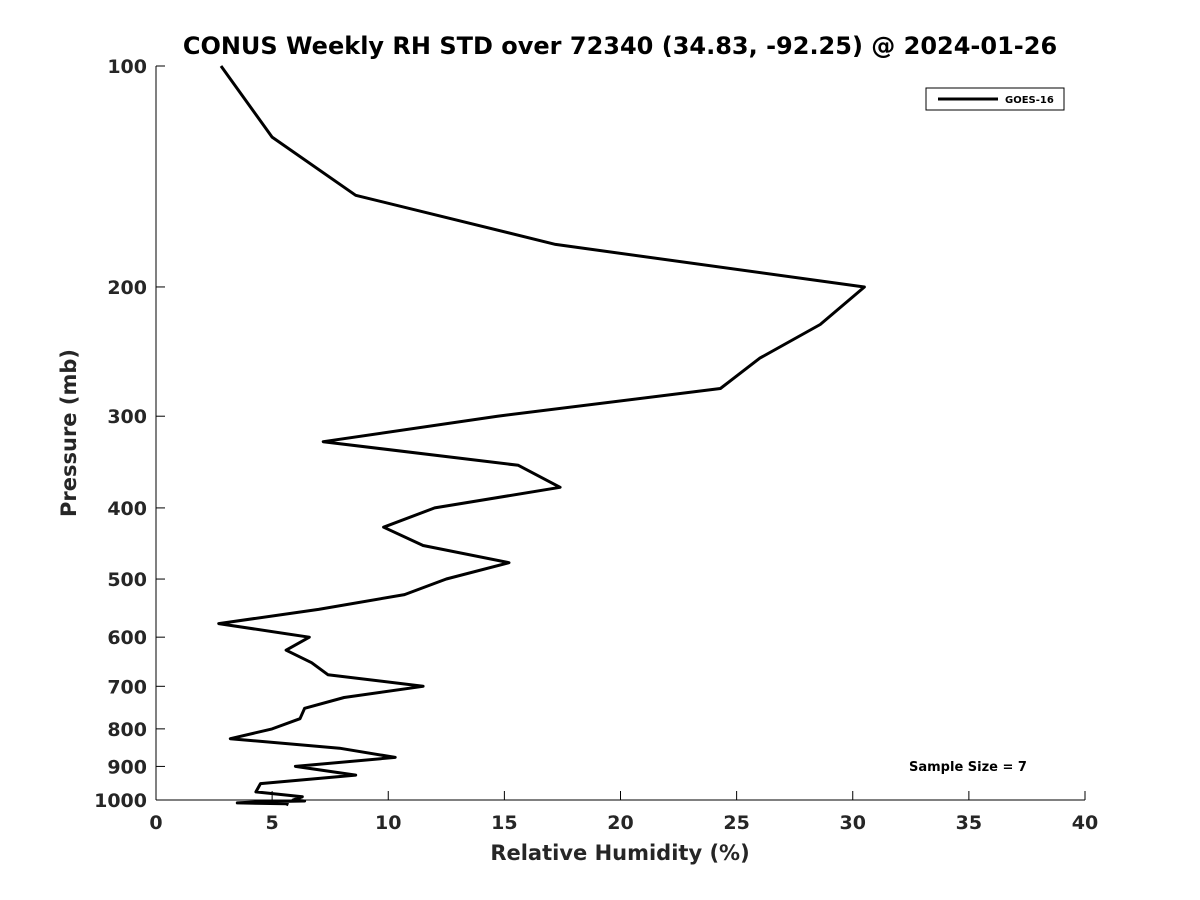 The height and width of the screenshot is (900, 1200). What do you see at coordinates (155, 823) in the screenshot?
I see `x-tick-label: 0` at bounding box center [155, 823].